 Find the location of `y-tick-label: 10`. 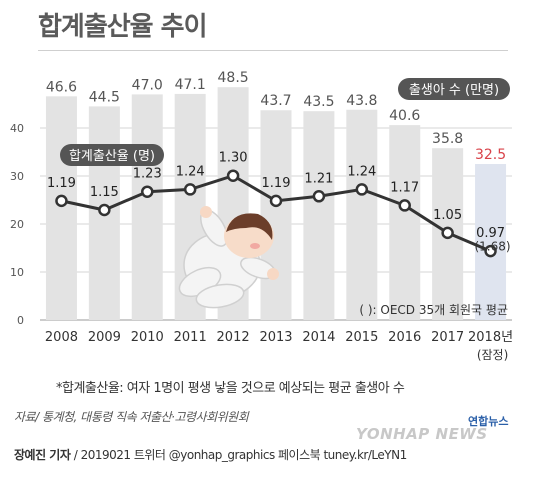

y-tick-label: 10 is located at coordinates (17, 272).